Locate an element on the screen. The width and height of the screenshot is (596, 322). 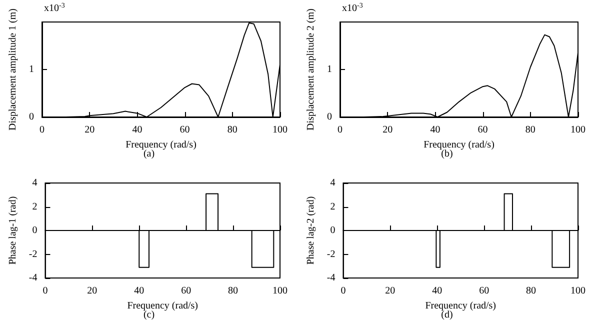
text: (c) is located at coordinates (149, 315).